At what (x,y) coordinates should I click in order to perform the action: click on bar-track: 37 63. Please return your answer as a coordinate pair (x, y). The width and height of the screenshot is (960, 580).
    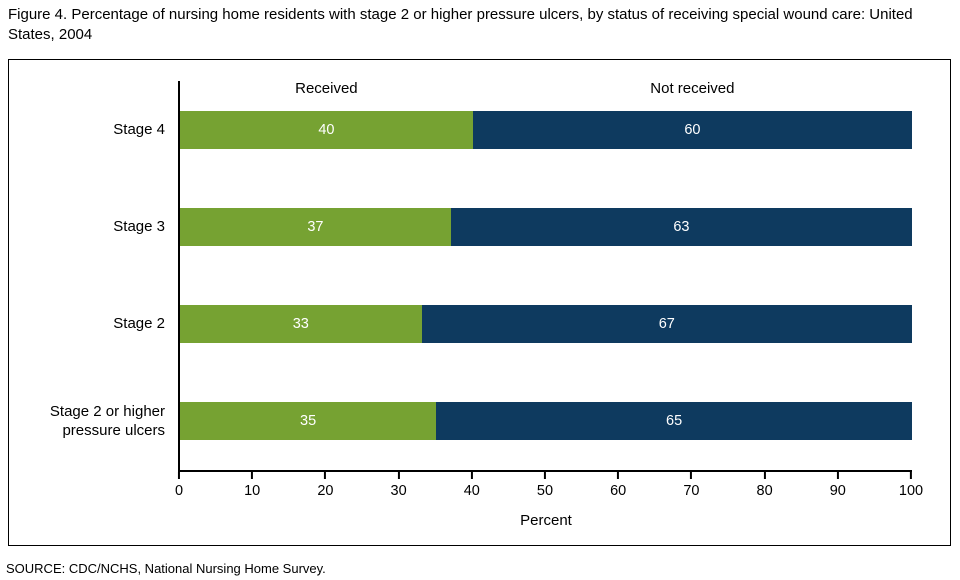
    Looking at the image, I should click on (546, 226).